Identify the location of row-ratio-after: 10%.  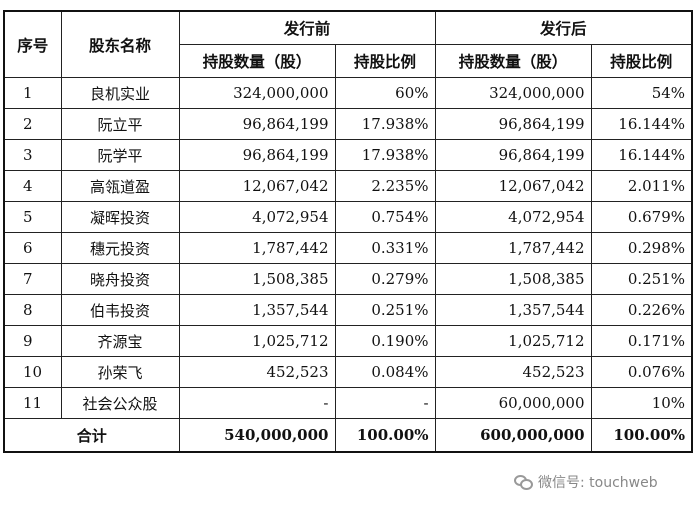
(641, 403).